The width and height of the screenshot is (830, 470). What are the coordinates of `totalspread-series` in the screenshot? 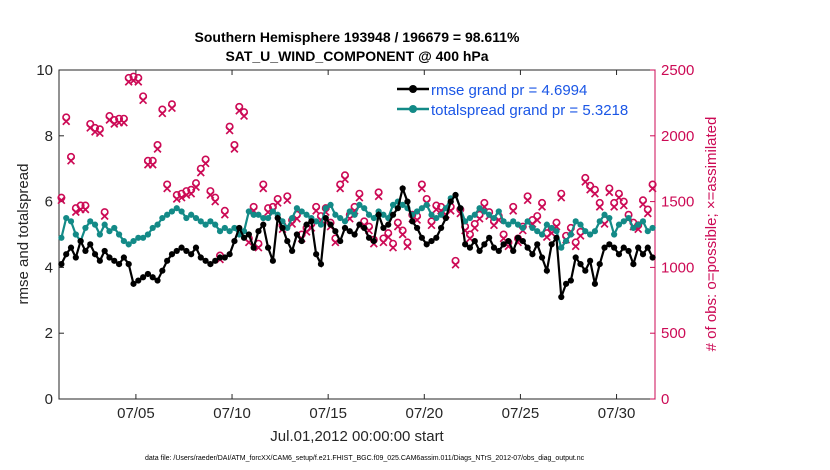 It's located at (357, 221).